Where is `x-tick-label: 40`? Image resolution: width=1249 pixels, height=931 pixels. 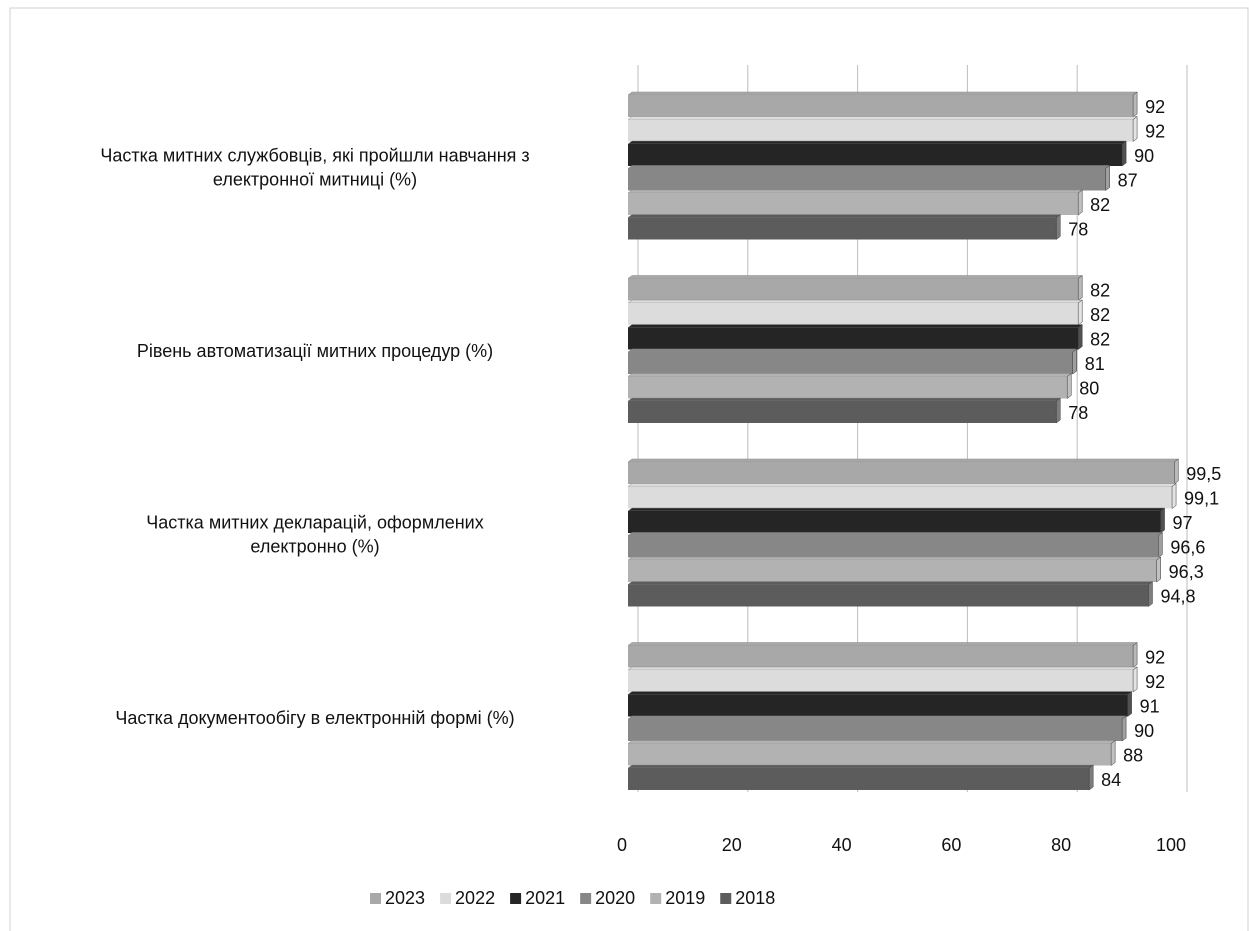 x-tick-label: 40 is located at coordinates (842, 845).